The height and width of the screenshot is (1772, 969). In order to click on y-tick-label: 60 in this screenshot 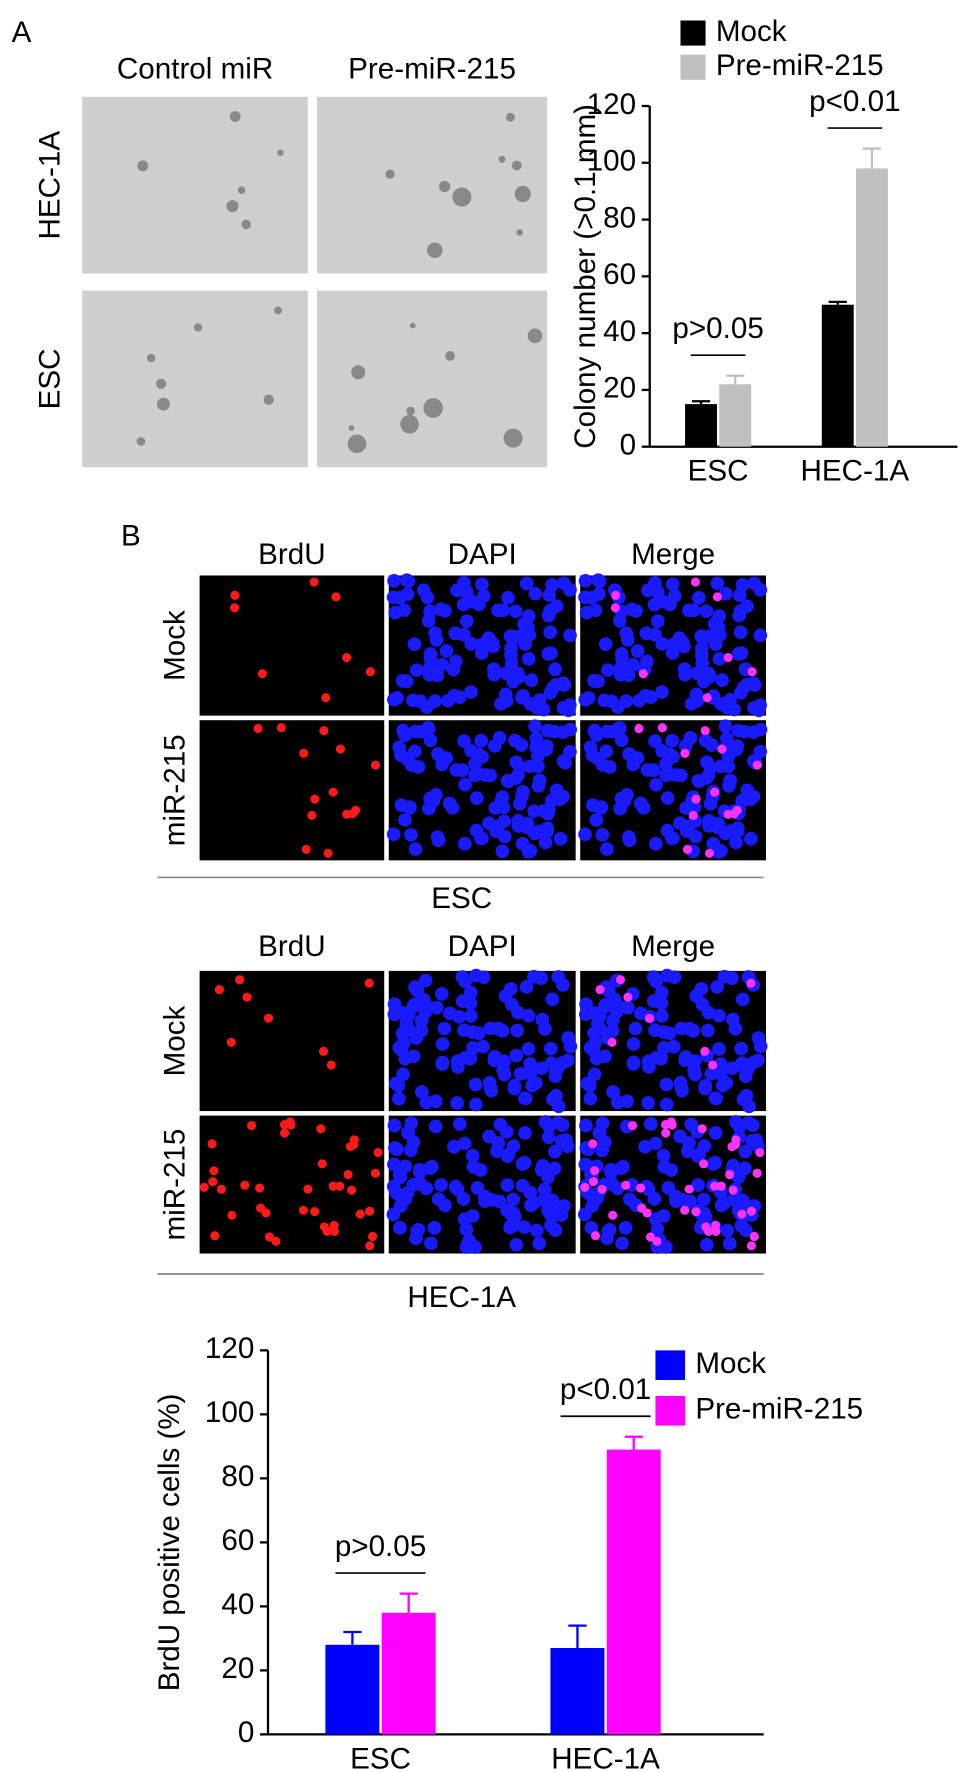, I will do `click(237, 1540)`.